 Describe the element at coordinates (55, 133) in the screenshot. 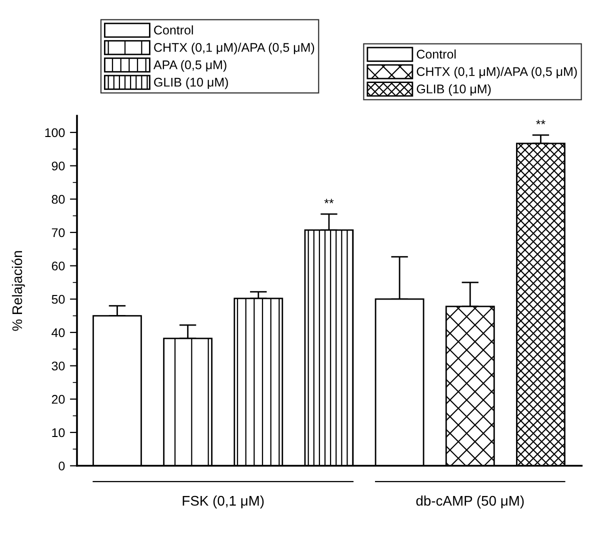

I see `y-tick-label: 100` at that location.